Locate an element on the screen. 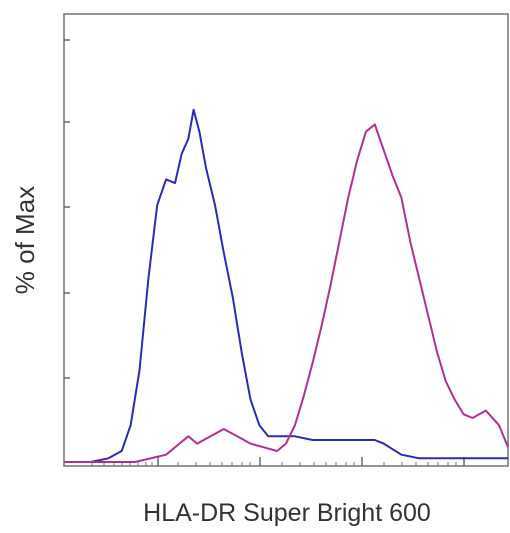  y-axis-title: % of Max is located at coordinates (25, 240).